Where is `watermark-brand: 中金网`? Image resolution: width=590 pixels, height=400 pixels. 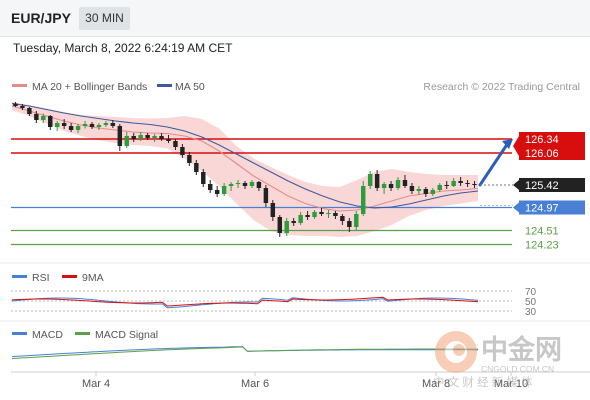 watermark-brand: 中金网 is located at coordinates (521, 349).